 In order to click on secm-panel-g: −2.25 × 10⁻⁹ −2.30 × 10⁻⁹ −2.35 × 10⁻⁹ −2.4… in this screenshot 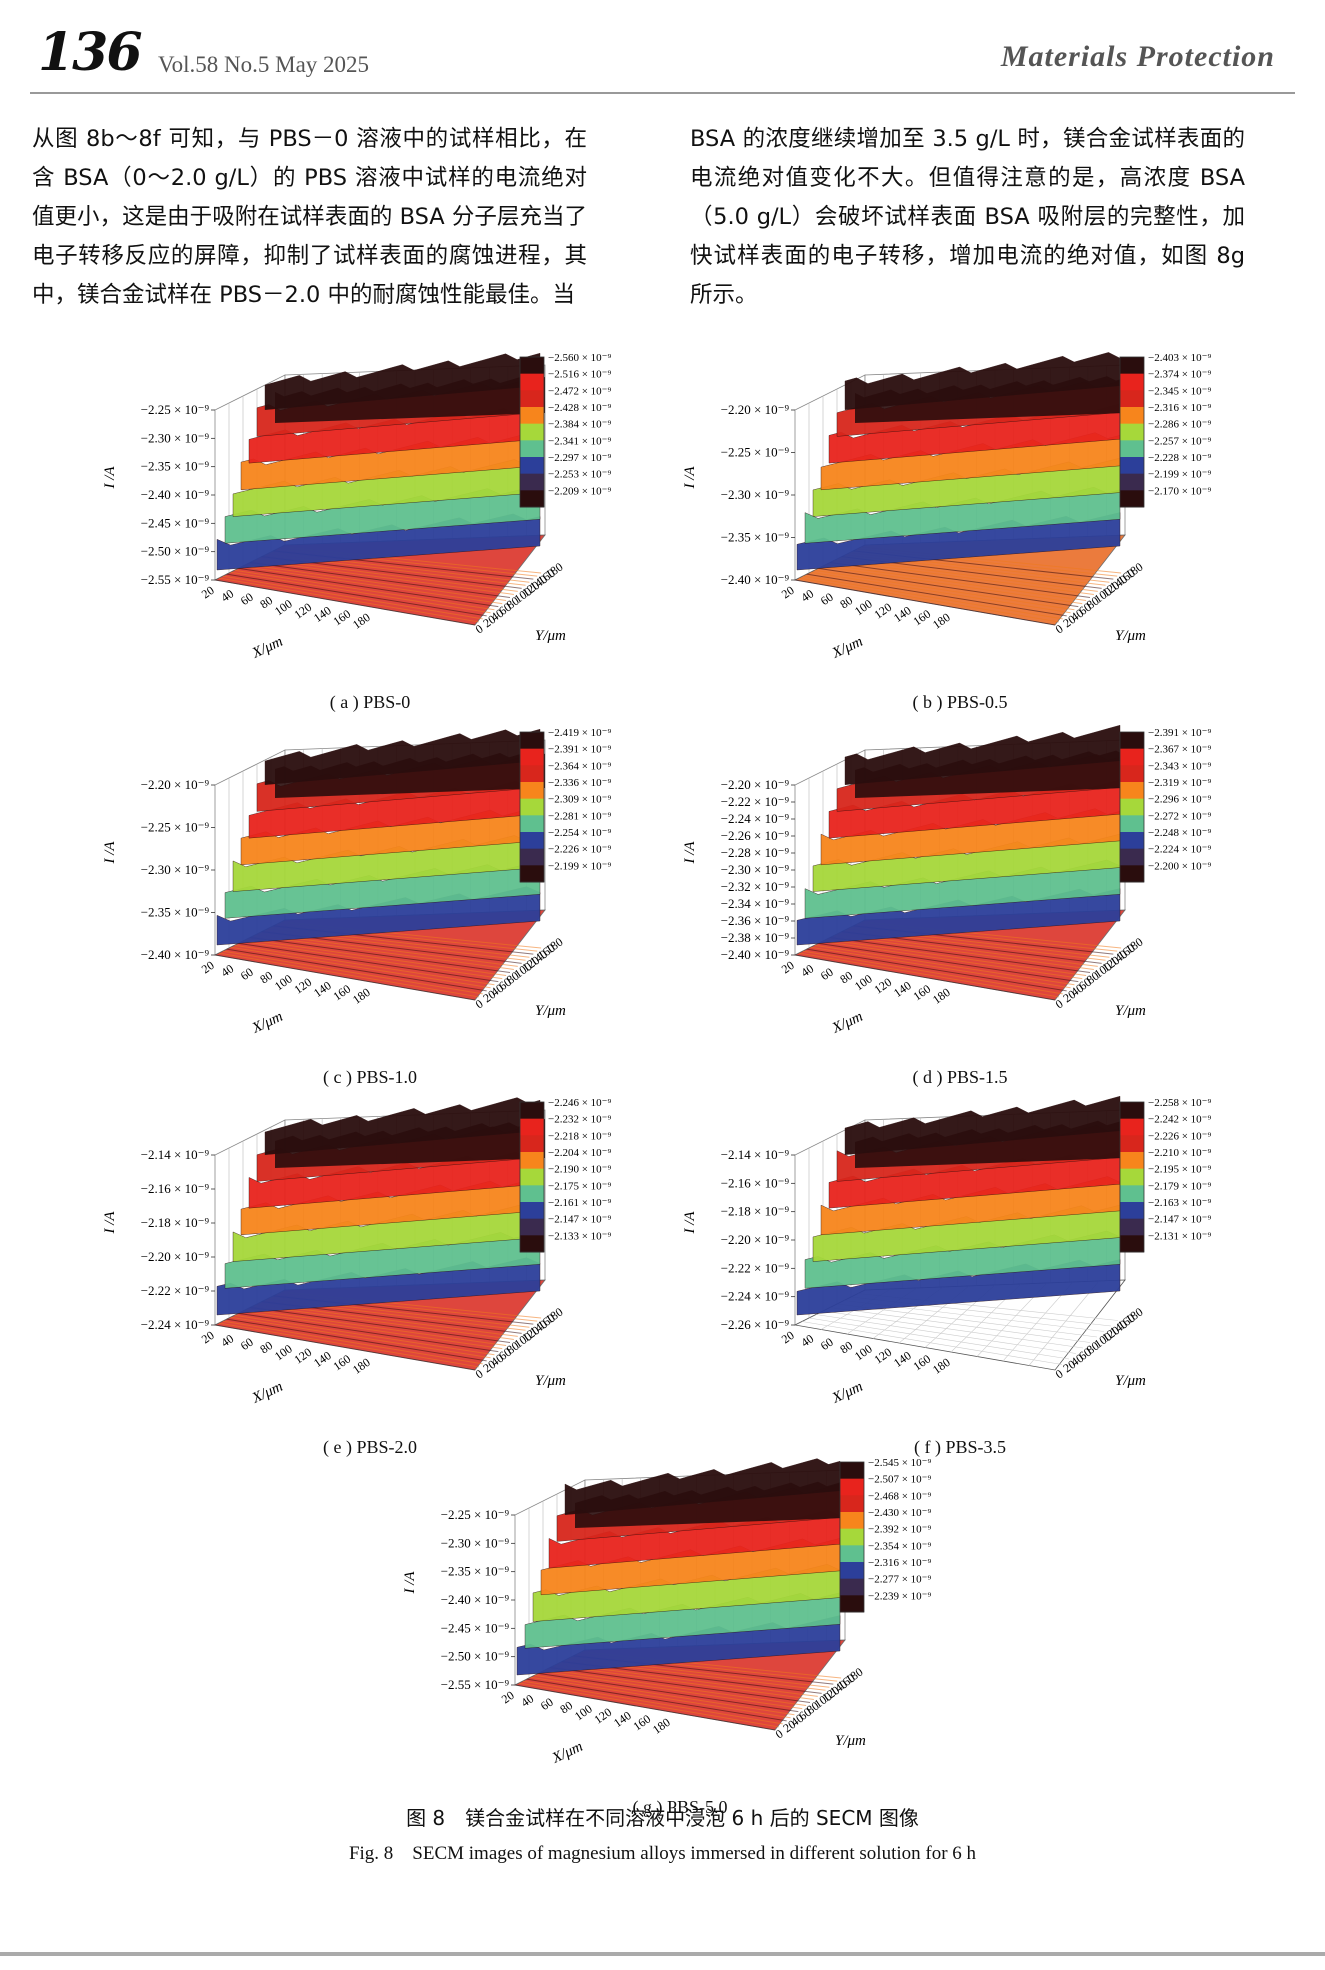, I will do `click(680, 1637)`.